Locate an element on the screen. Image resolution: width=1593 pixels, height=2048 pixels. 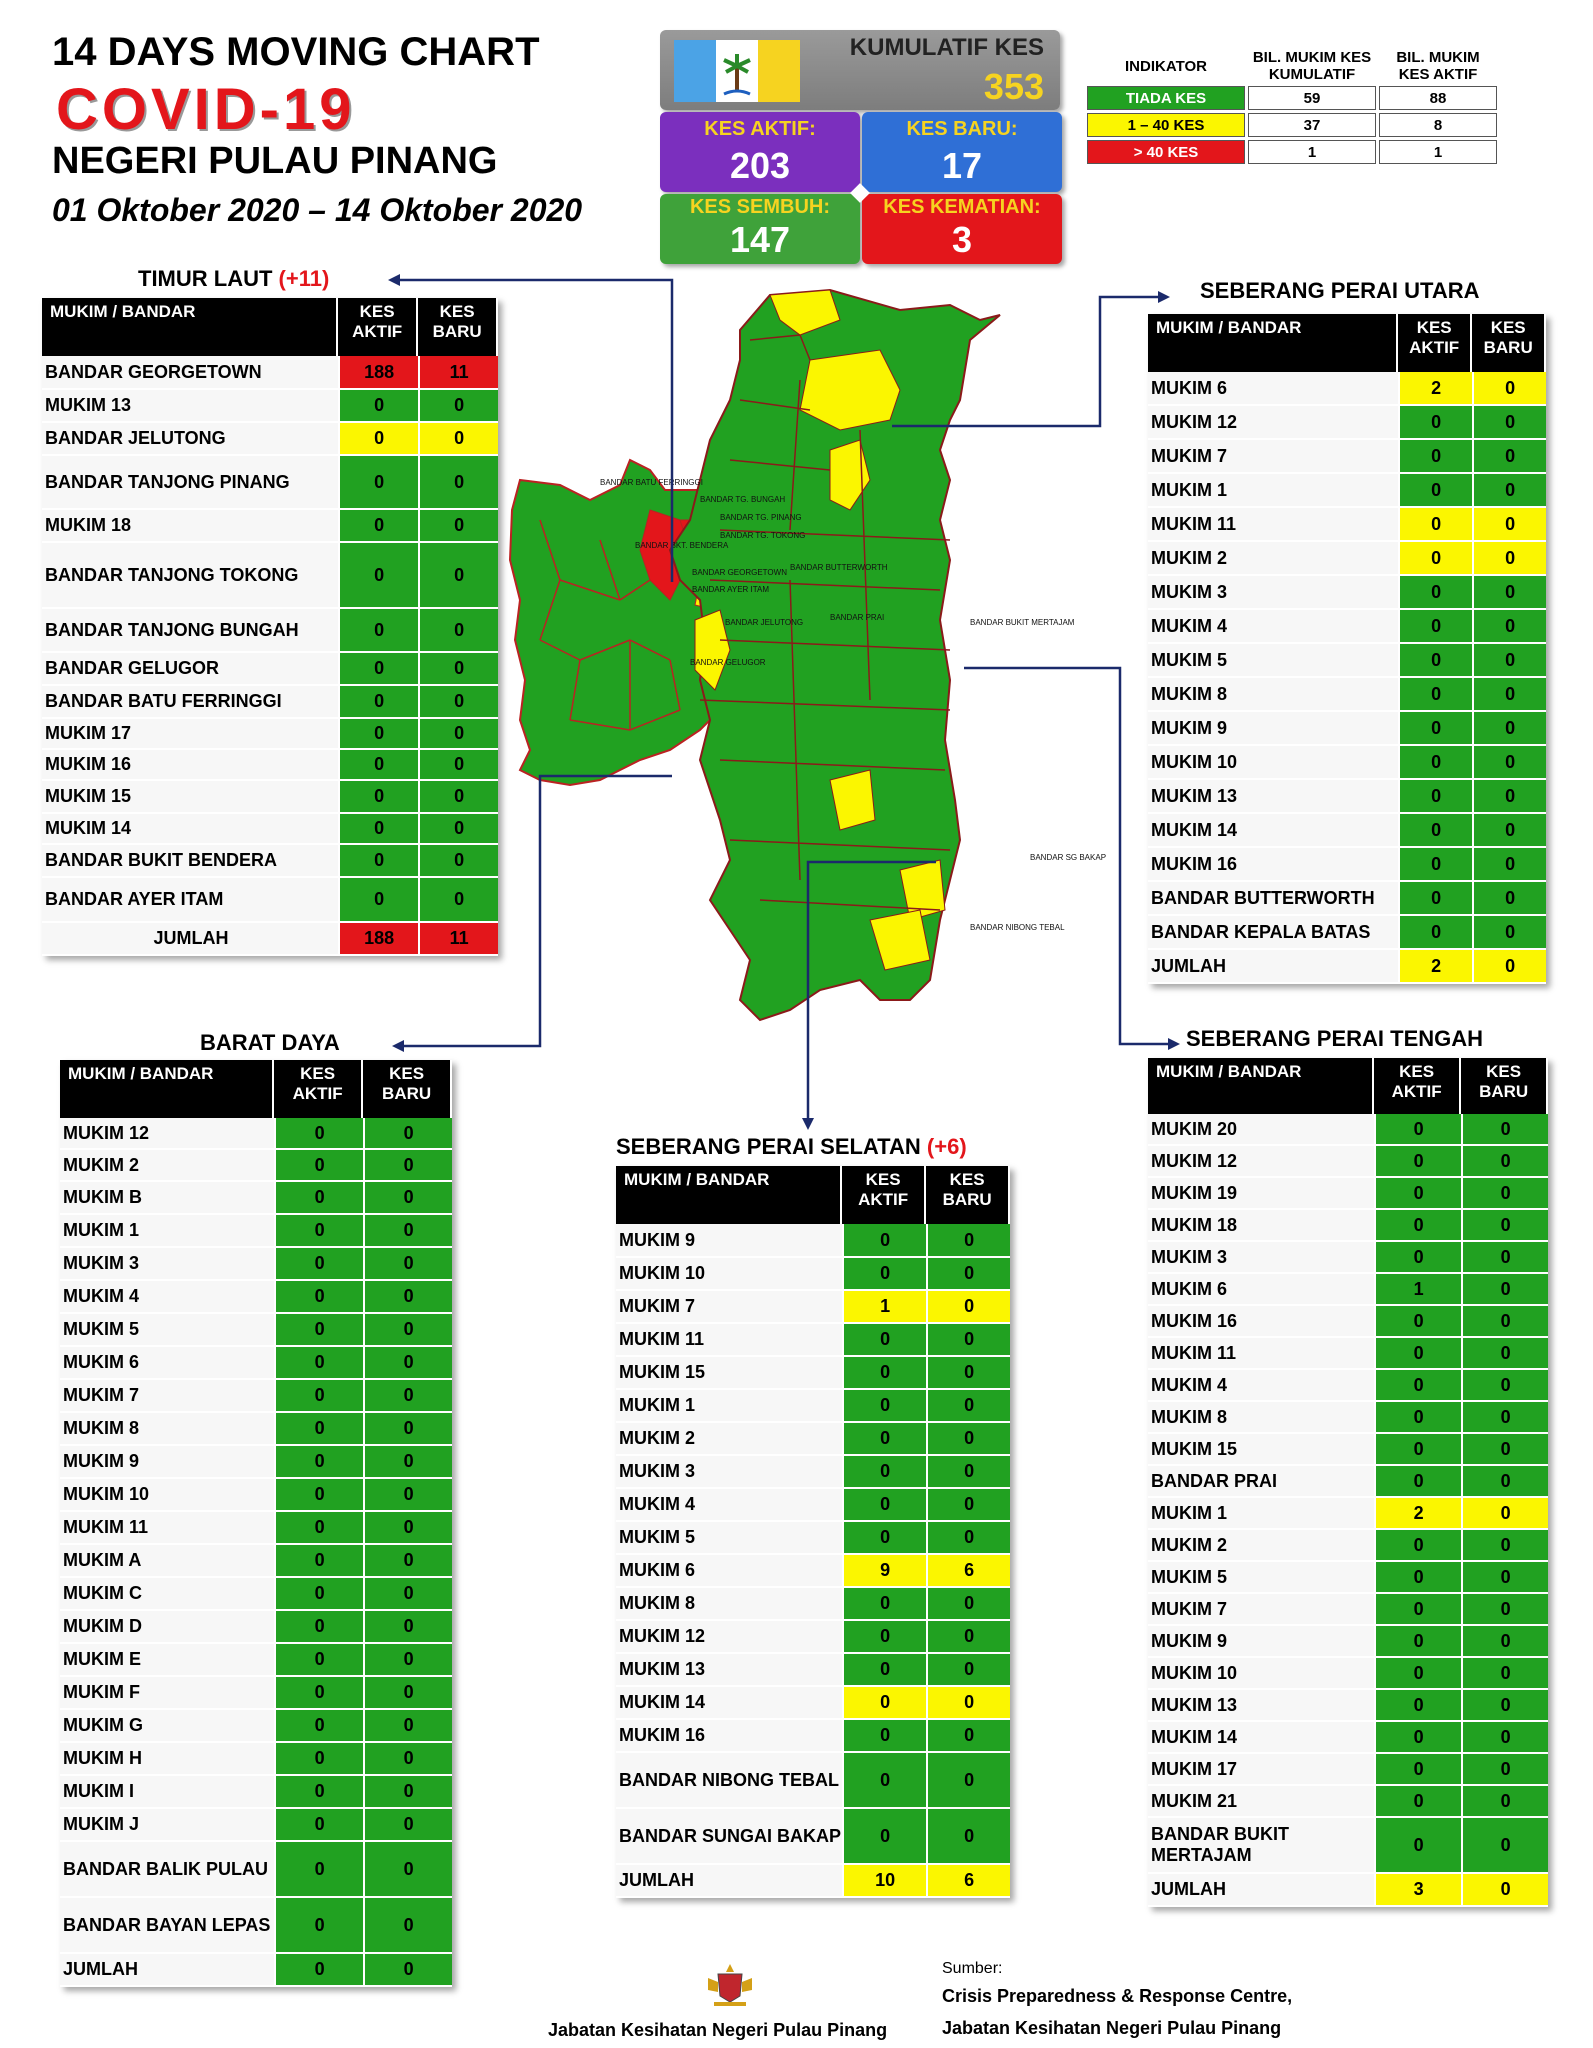
table-row: MUKIM 16 0 0 is located at coordinates (1348, 1322).